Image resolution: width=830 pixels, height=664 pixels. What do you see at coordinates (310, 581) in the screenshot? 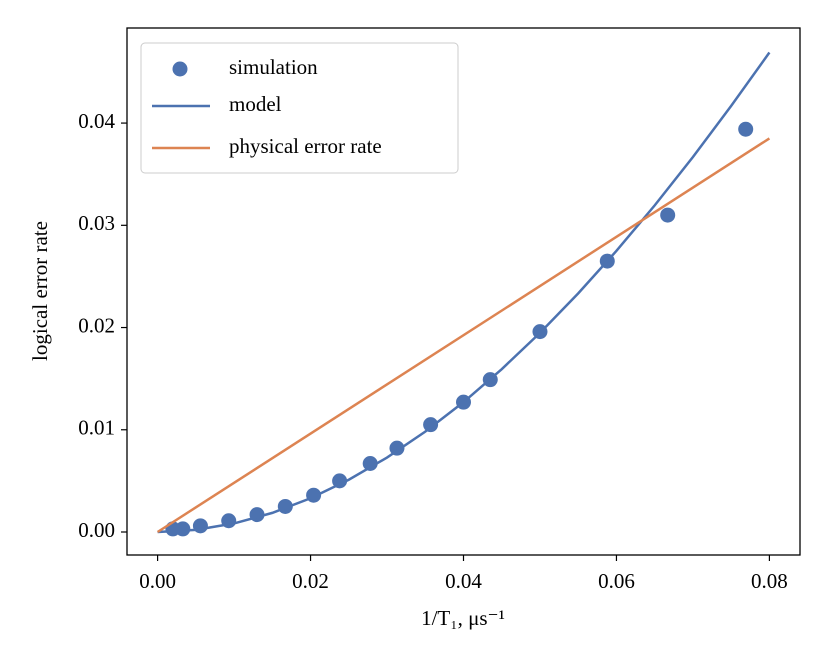
I see `x-tick-label: 0.02` at bounding box center [310, 581].